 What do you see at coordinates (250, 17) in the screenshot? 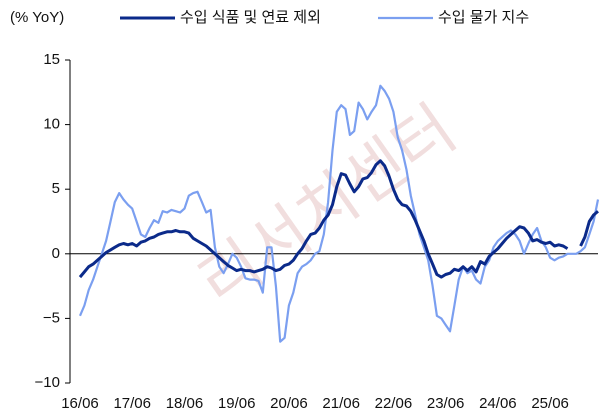
I see `legend-label: 수입 식품 및 연료 제외` at bounding box center [250, 17].